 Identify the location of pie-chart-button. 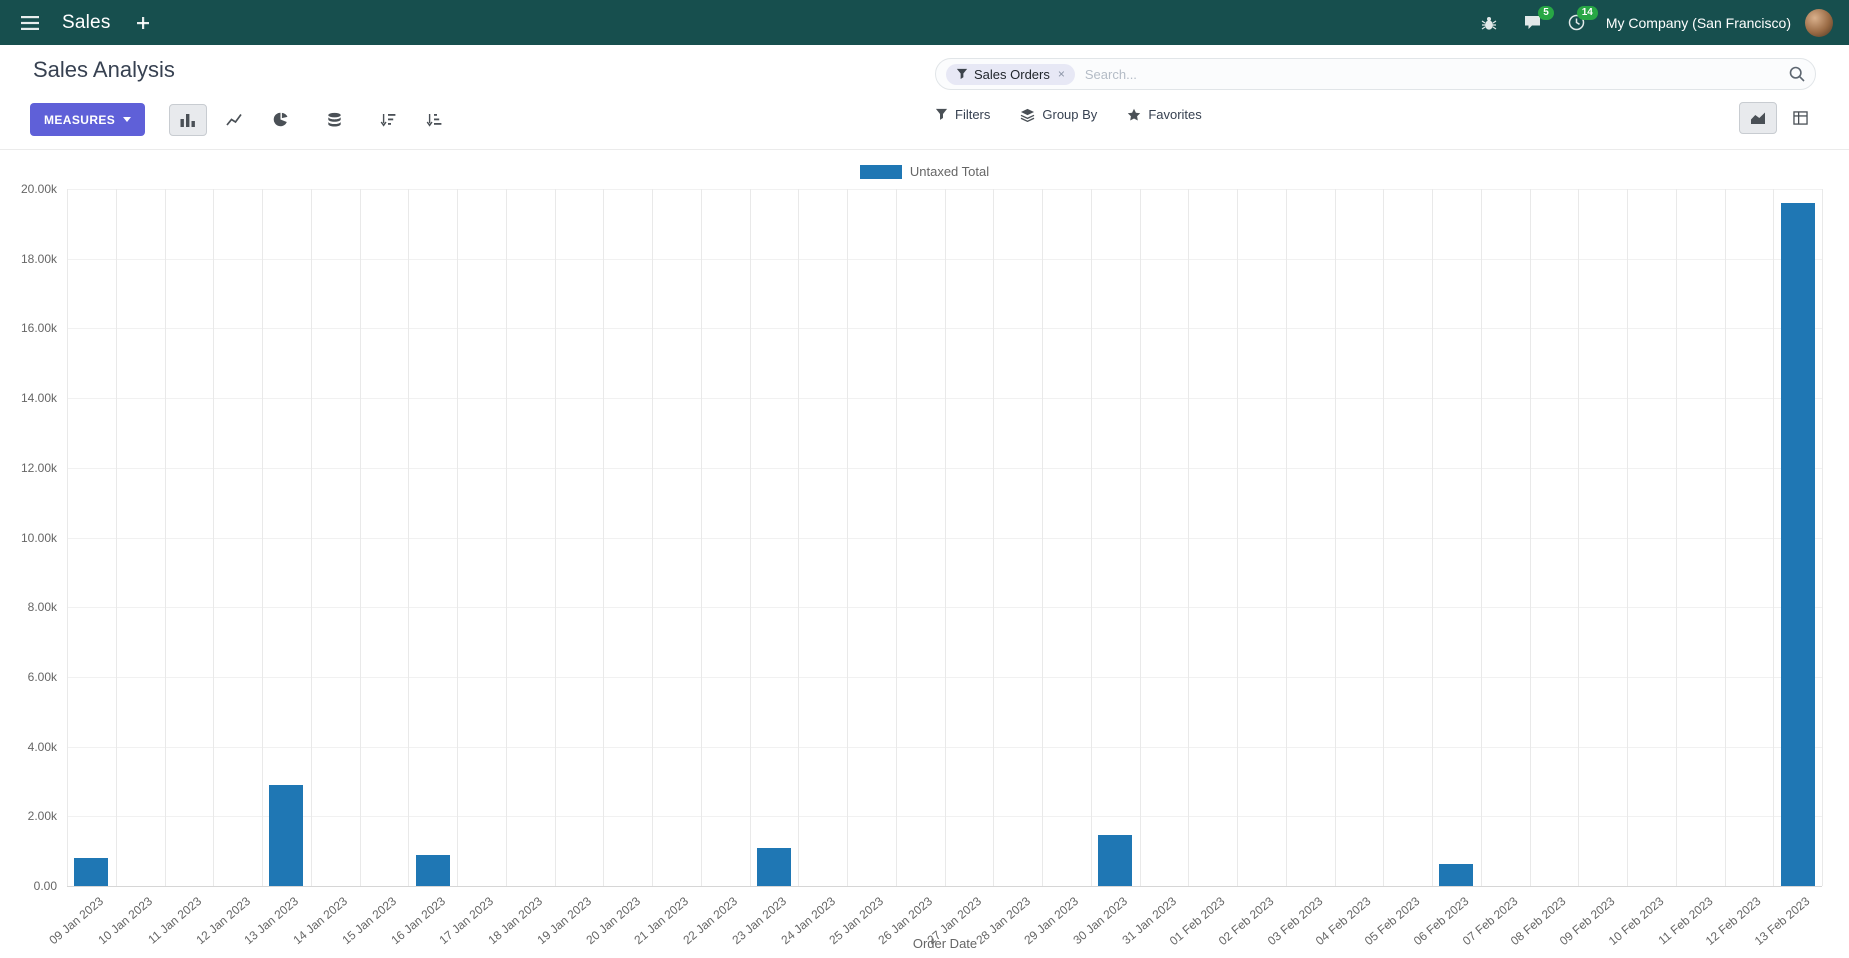
(280, 120).